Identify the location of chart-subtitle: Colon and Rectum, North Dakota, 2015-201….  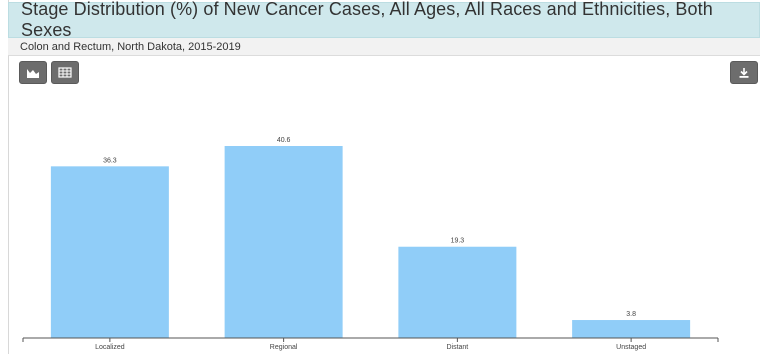
(130, 46).